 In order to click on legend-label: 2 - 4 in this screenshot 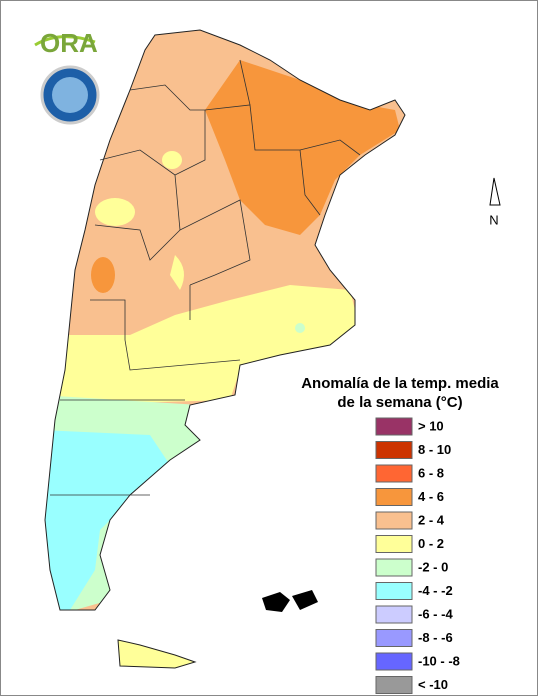, I will do `click(431, 519)`.